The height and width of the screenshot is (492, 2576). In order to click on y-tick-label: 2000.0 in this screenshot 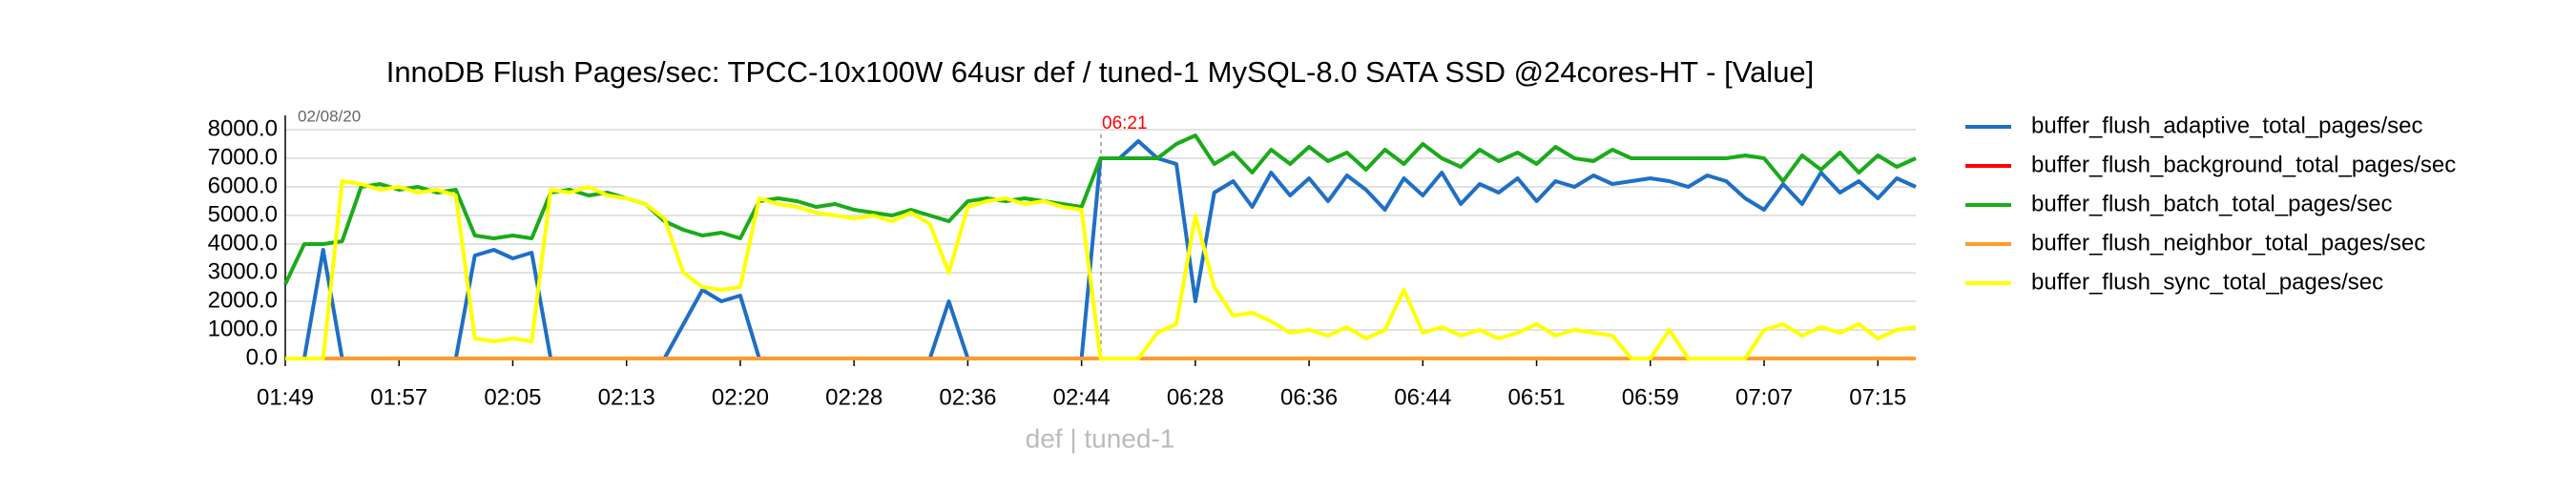, I will do `click(243, 300)`.